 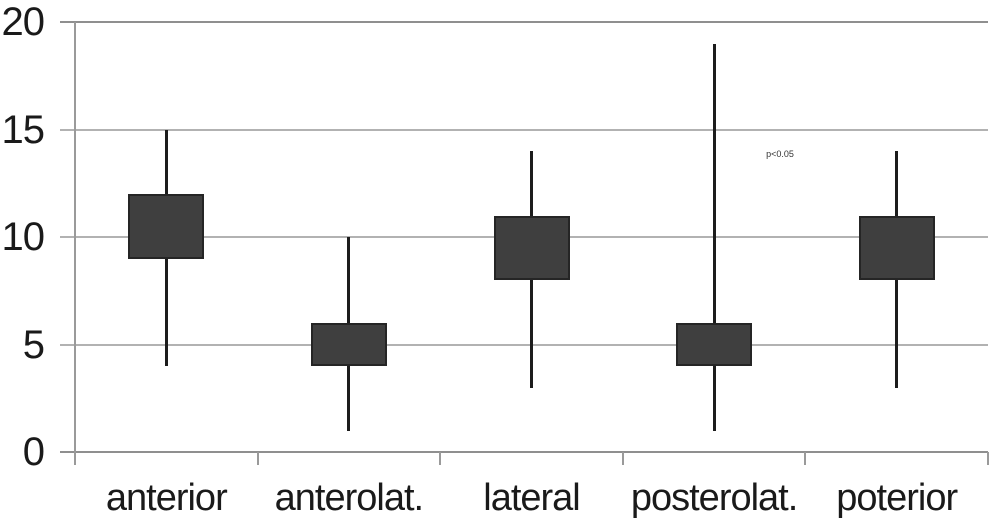 What do you see at coordinates (23, 129) in the screenshot?
I see `y-tick-label: 15` at bounding box center [23, 129].